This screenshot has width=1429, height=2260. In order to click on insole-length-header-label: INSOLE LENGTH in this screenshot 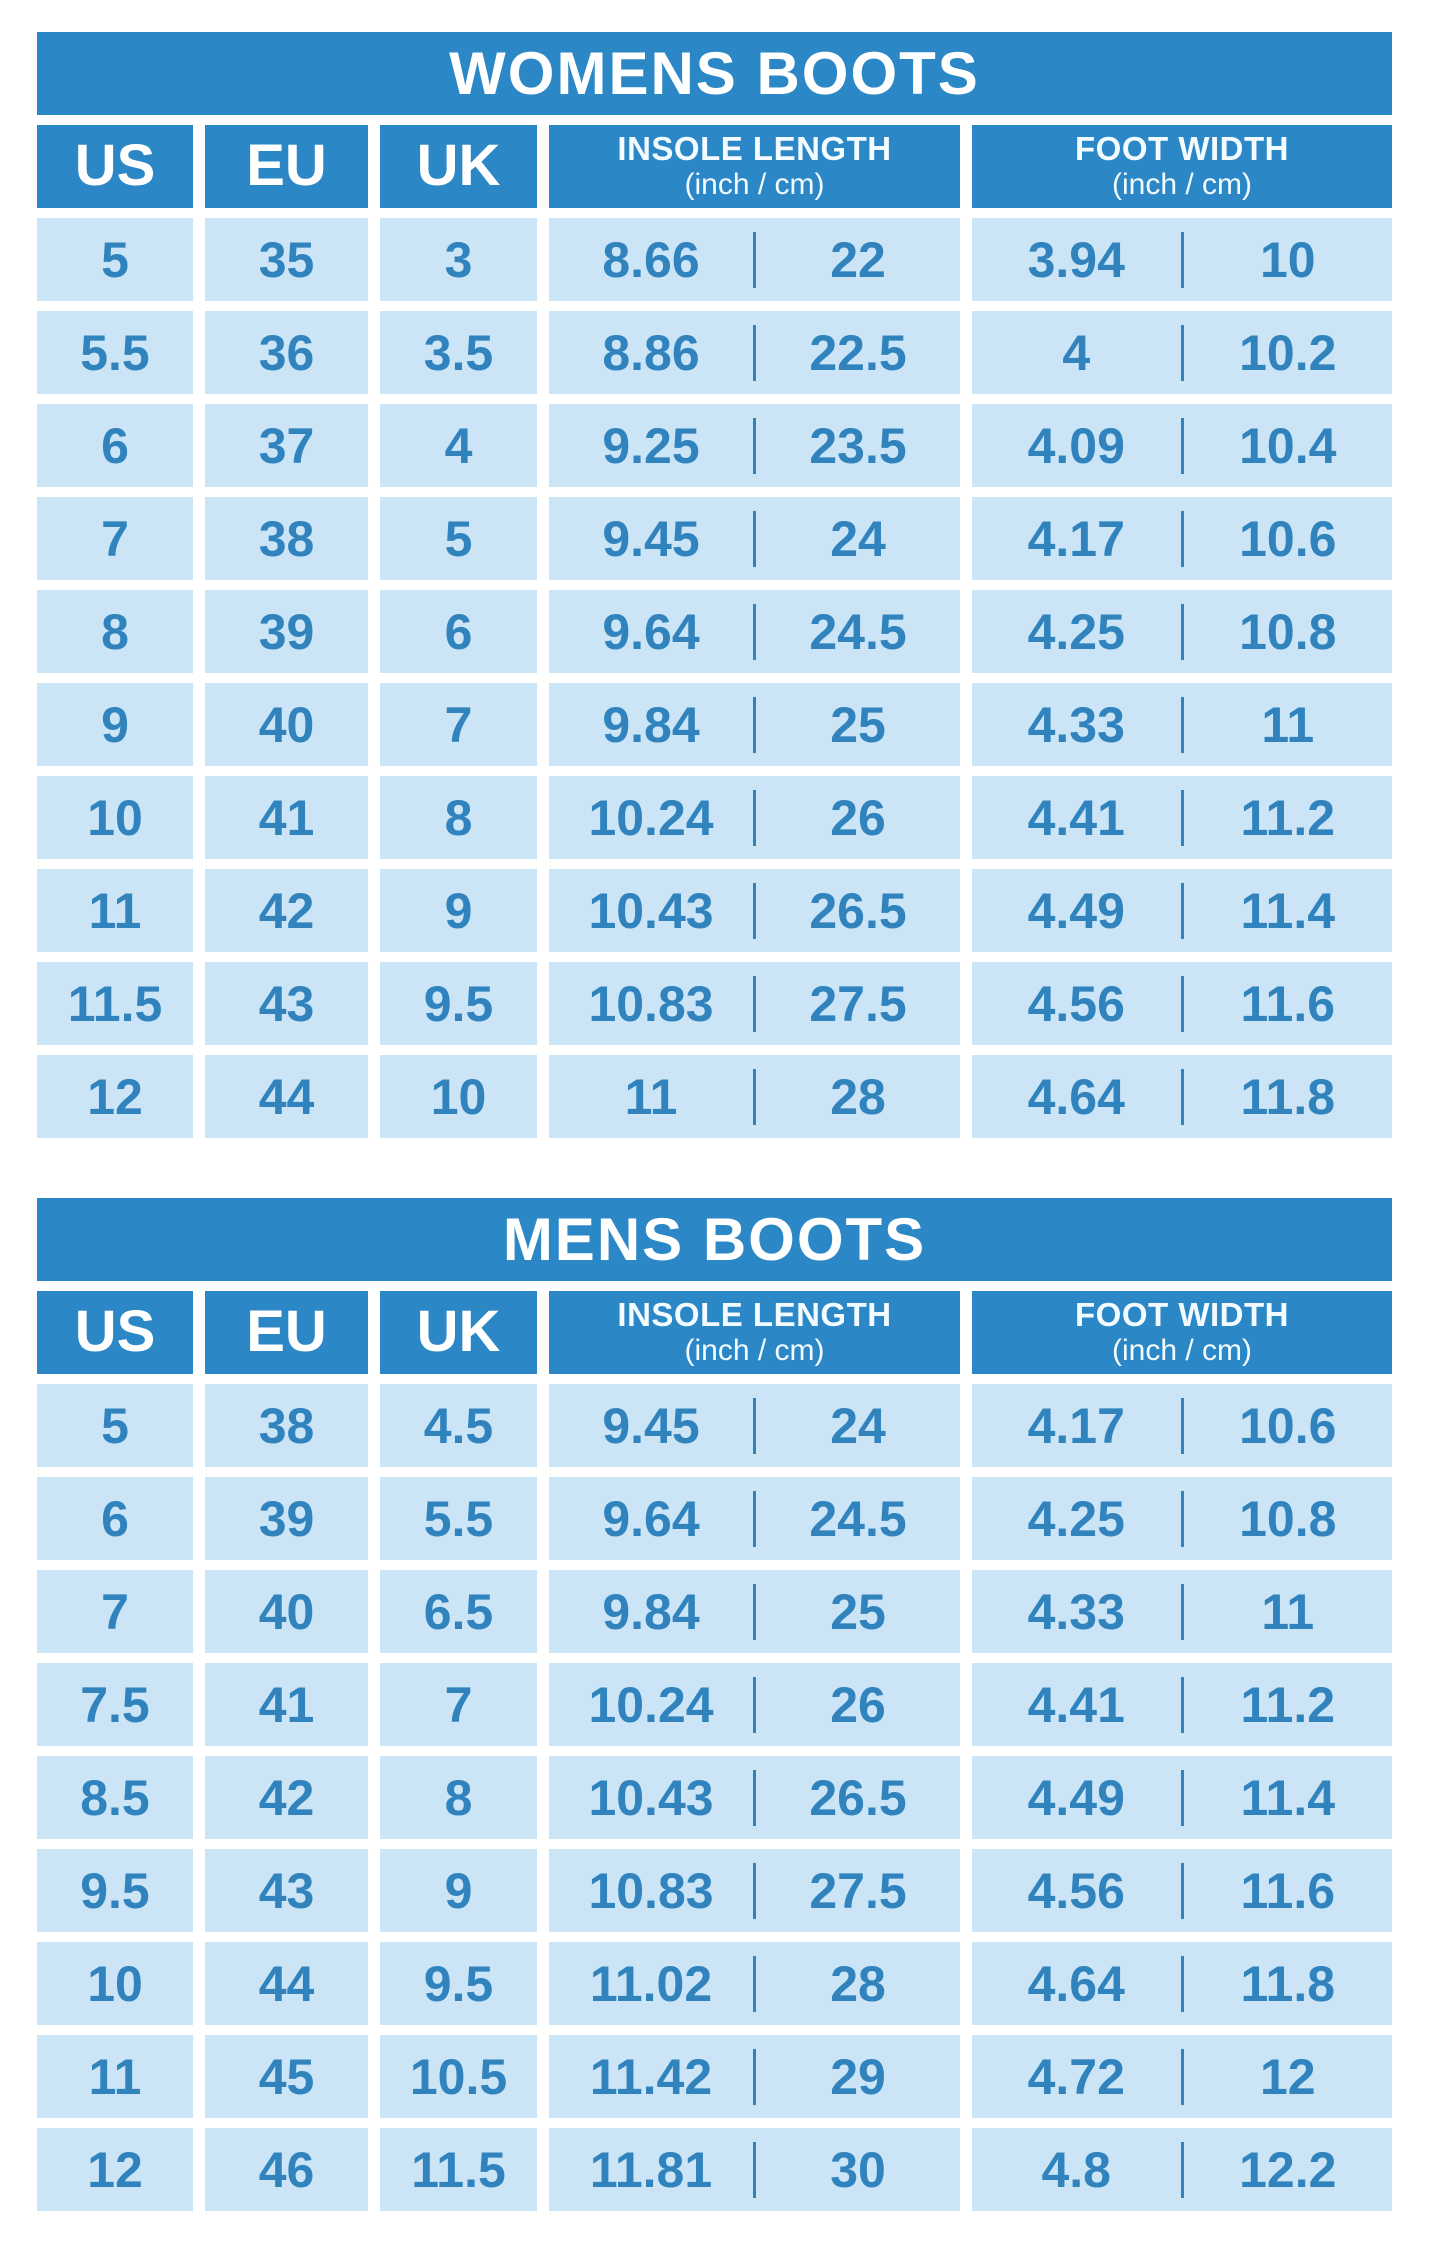, I will do `click(754, 1315)`.